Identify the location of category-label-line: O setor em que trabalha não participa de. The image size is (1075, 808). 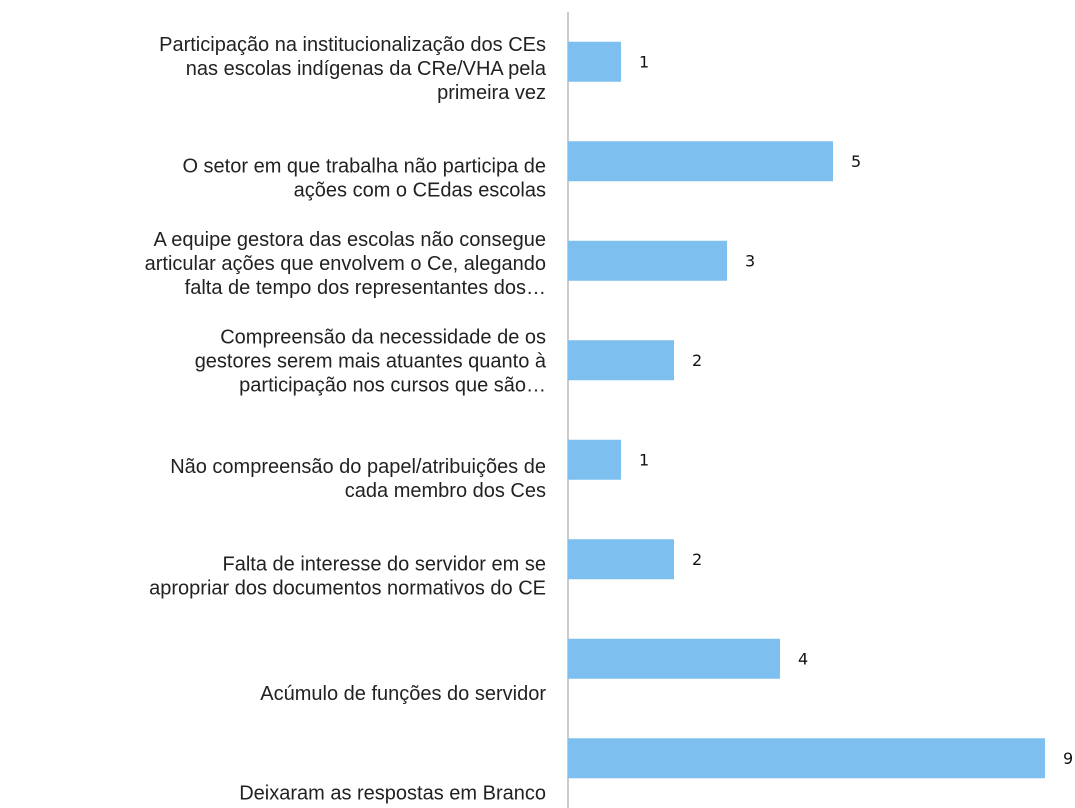
(364, 167).